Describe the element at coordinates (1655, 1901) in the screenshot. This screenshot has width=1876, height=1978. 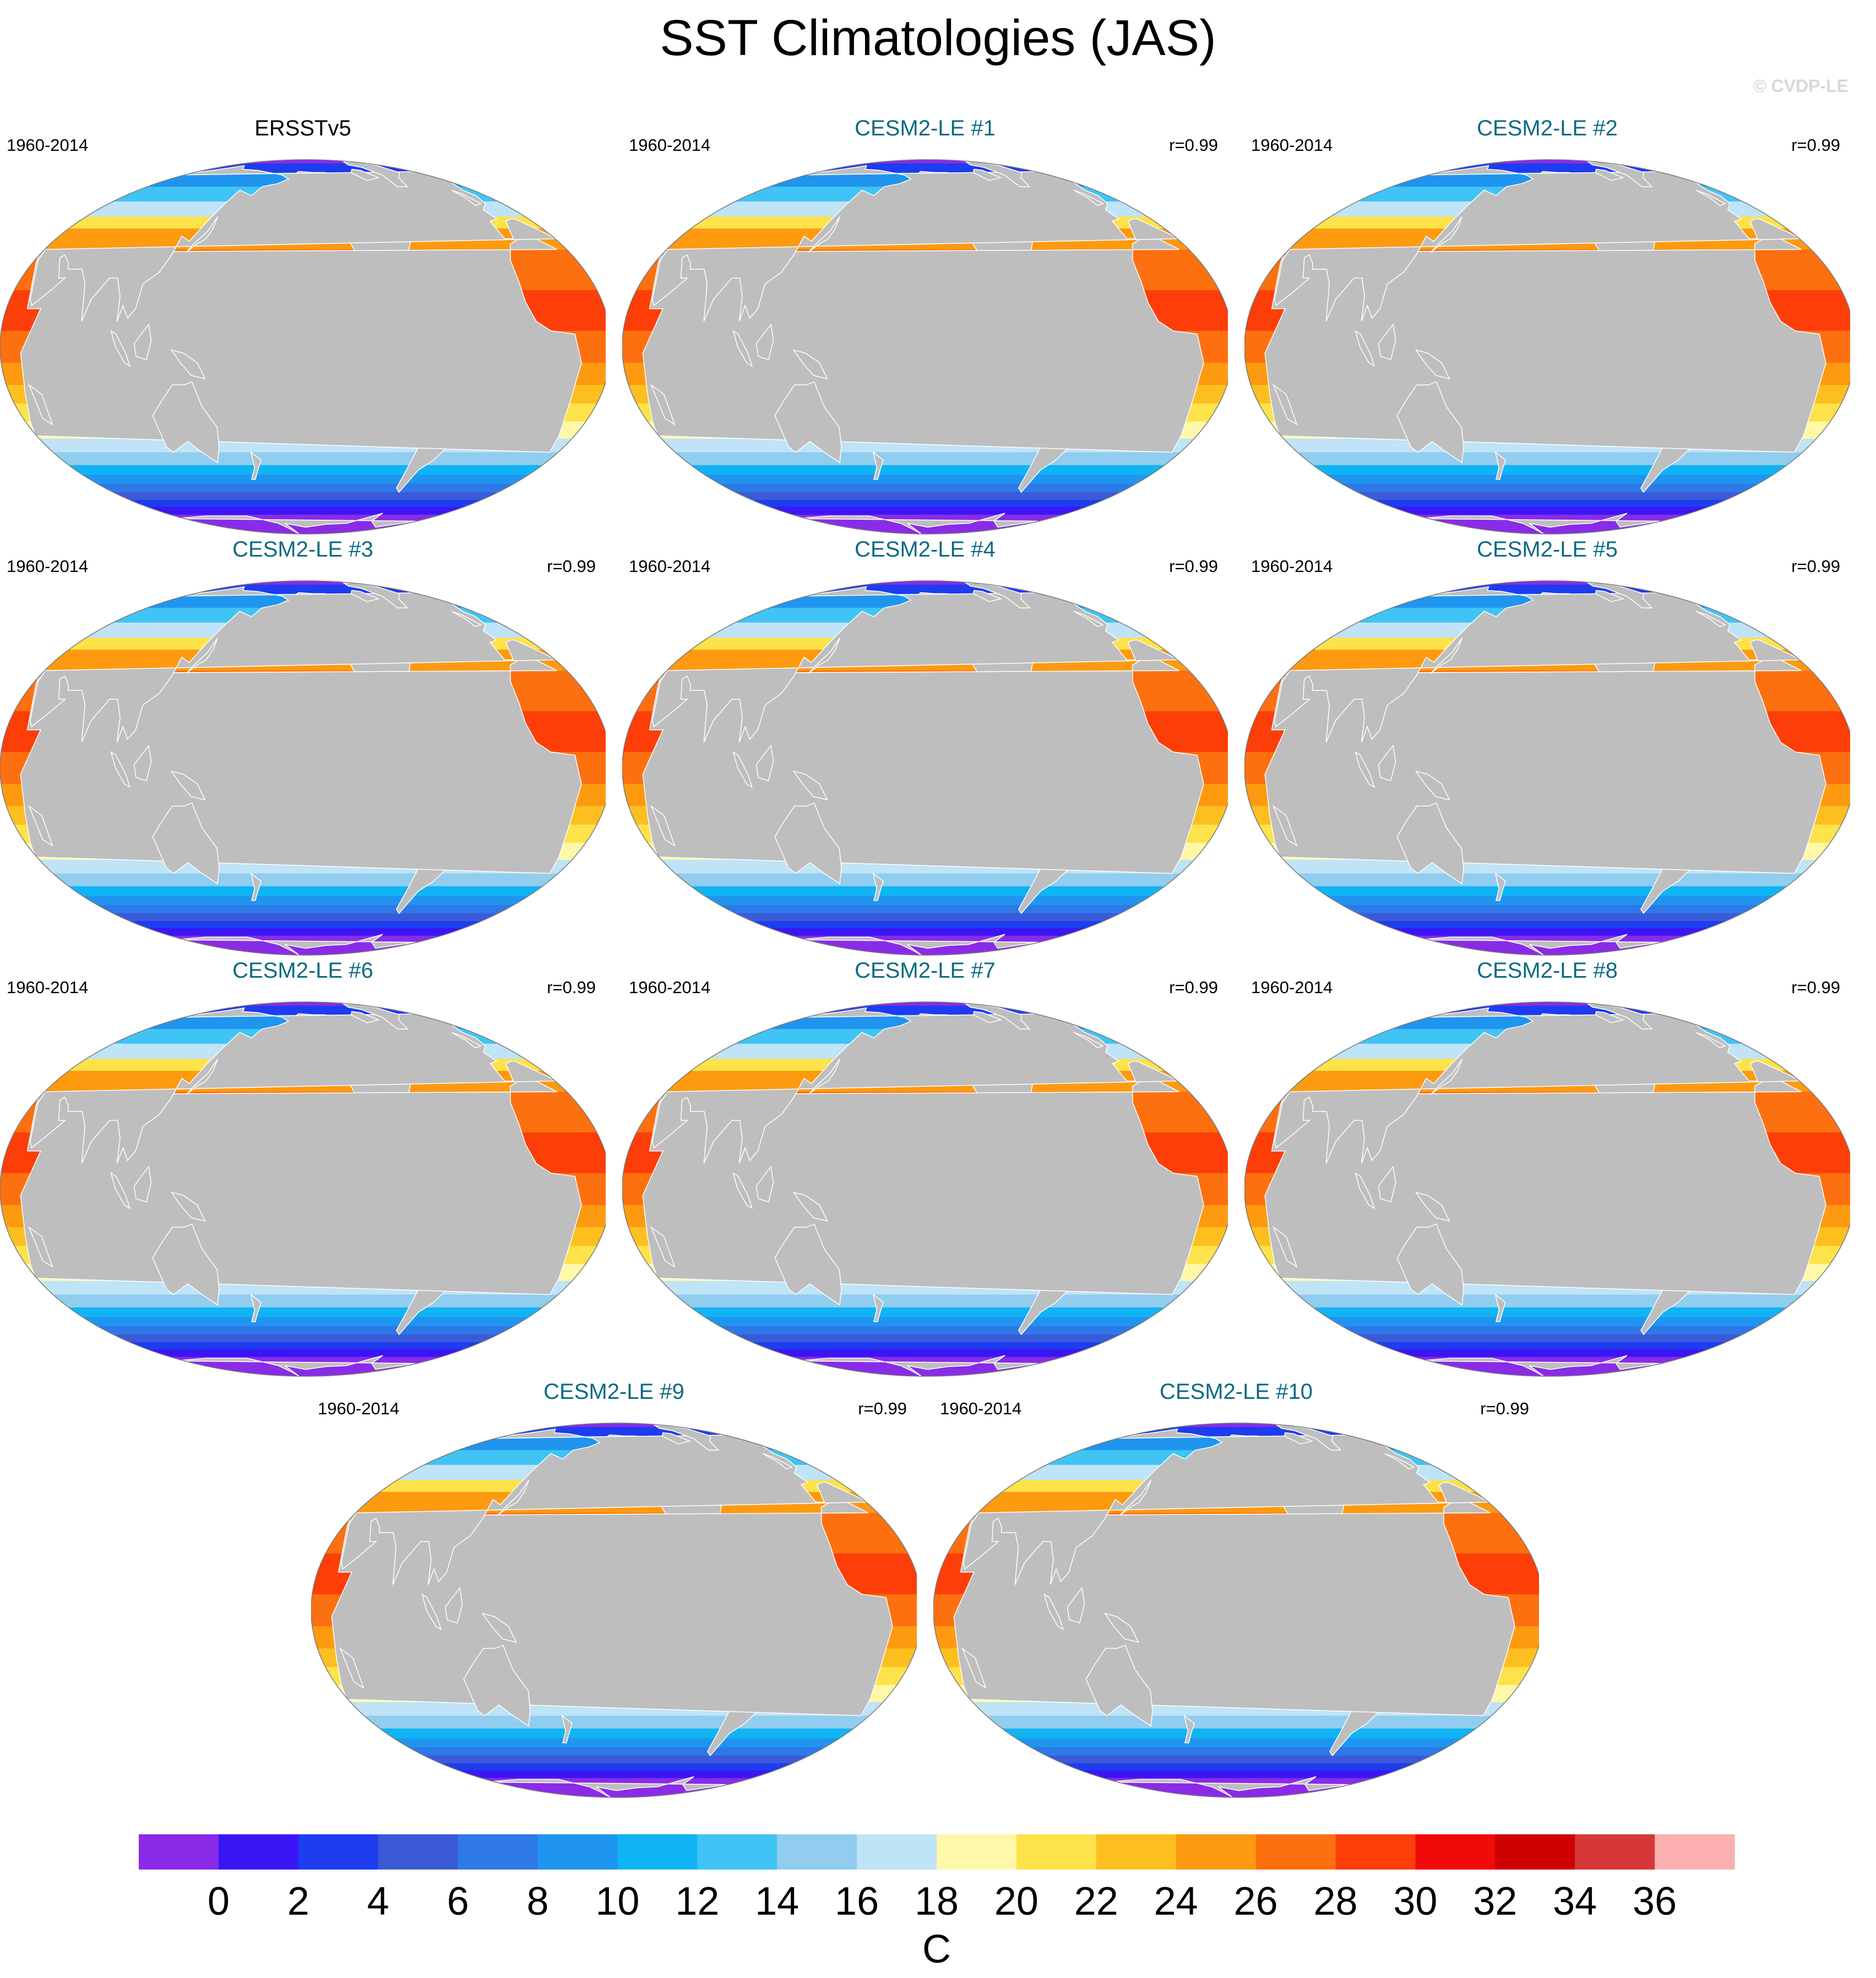
I see `colorbar-tick-label: 36` at that location.